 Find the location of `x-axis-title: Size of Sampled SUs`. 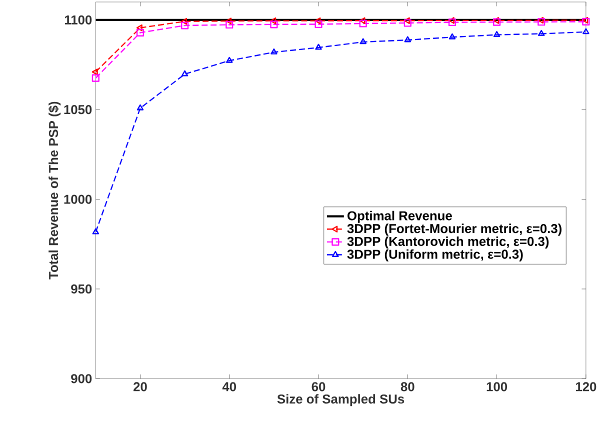

x-axis-title: Size of Sampled SUs is located at coordinates (340, 400).